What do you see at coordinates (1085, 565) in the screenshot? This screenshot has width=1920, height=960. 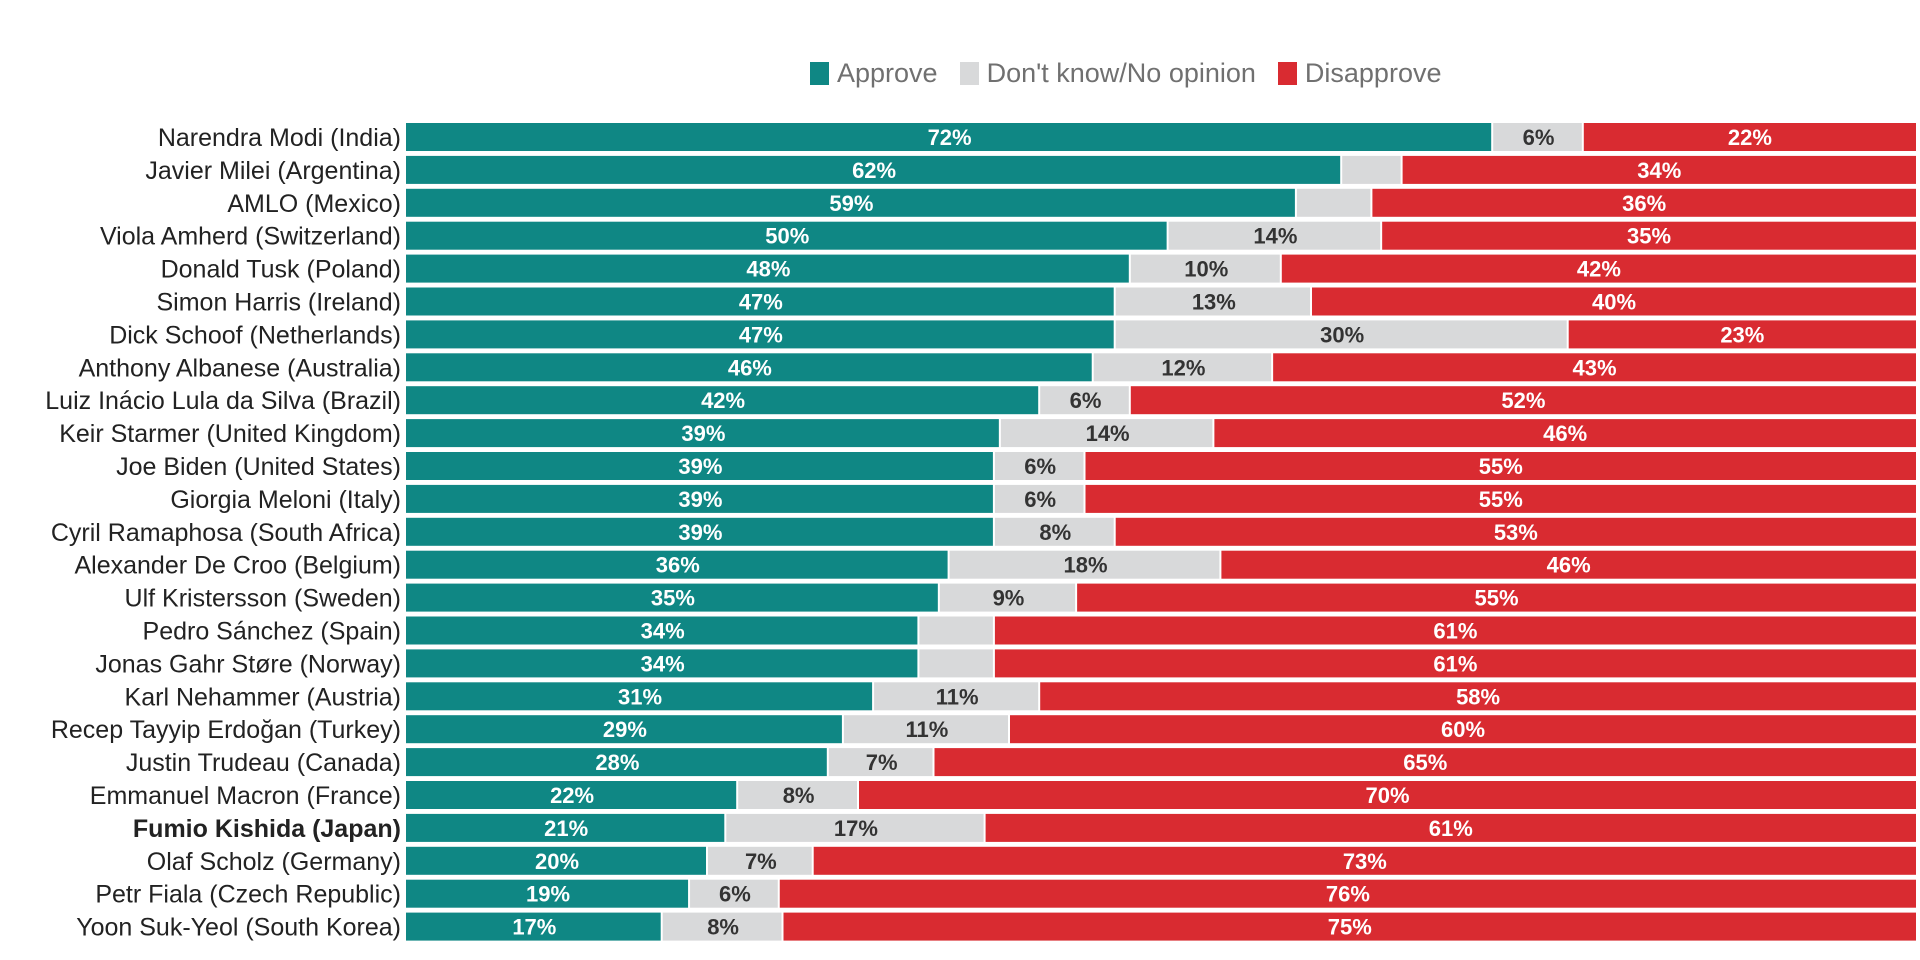 I see `value-label-dontknow: 18%` at bounding box center [1085, 565].